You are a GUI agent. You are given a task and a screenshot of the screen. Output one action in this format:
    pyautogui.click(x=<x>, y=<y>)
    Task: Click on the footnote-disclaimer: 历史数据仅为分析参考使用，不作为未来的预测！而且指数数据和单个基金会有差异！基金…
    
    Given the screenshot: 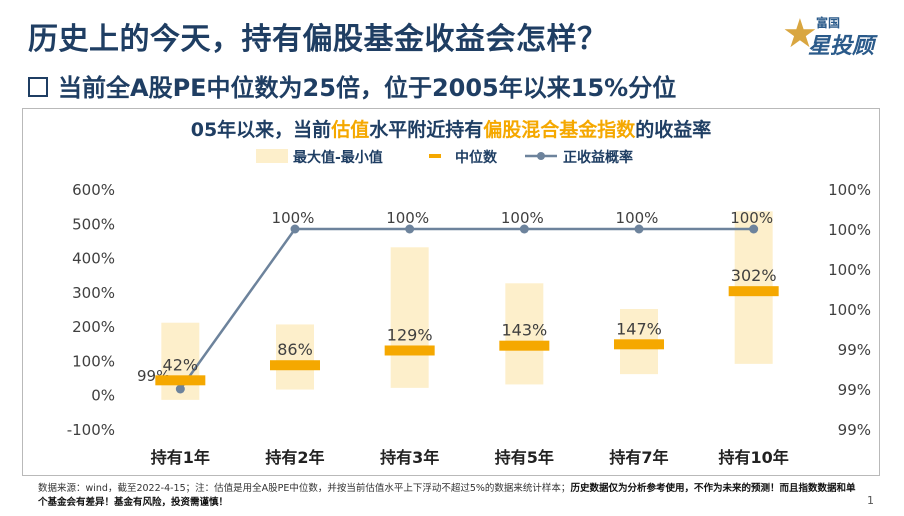 What is the action you would take?
    pyautogui.click(x=447, y=495)
    